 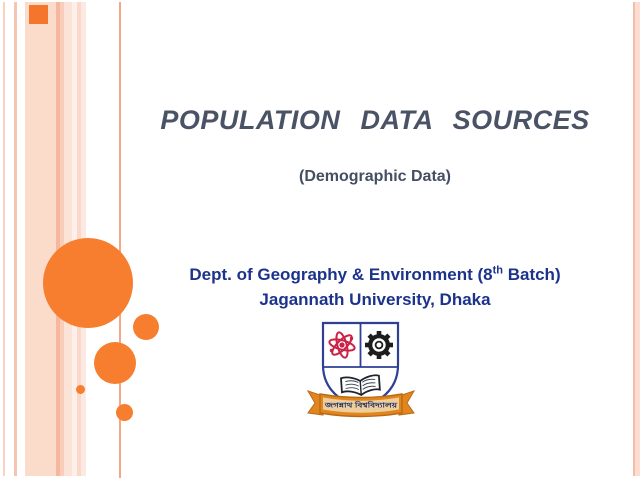 What do you see at coordinates (38, 14) in the screenshot?
I see `accent-square` at bounding box center [38, 14].